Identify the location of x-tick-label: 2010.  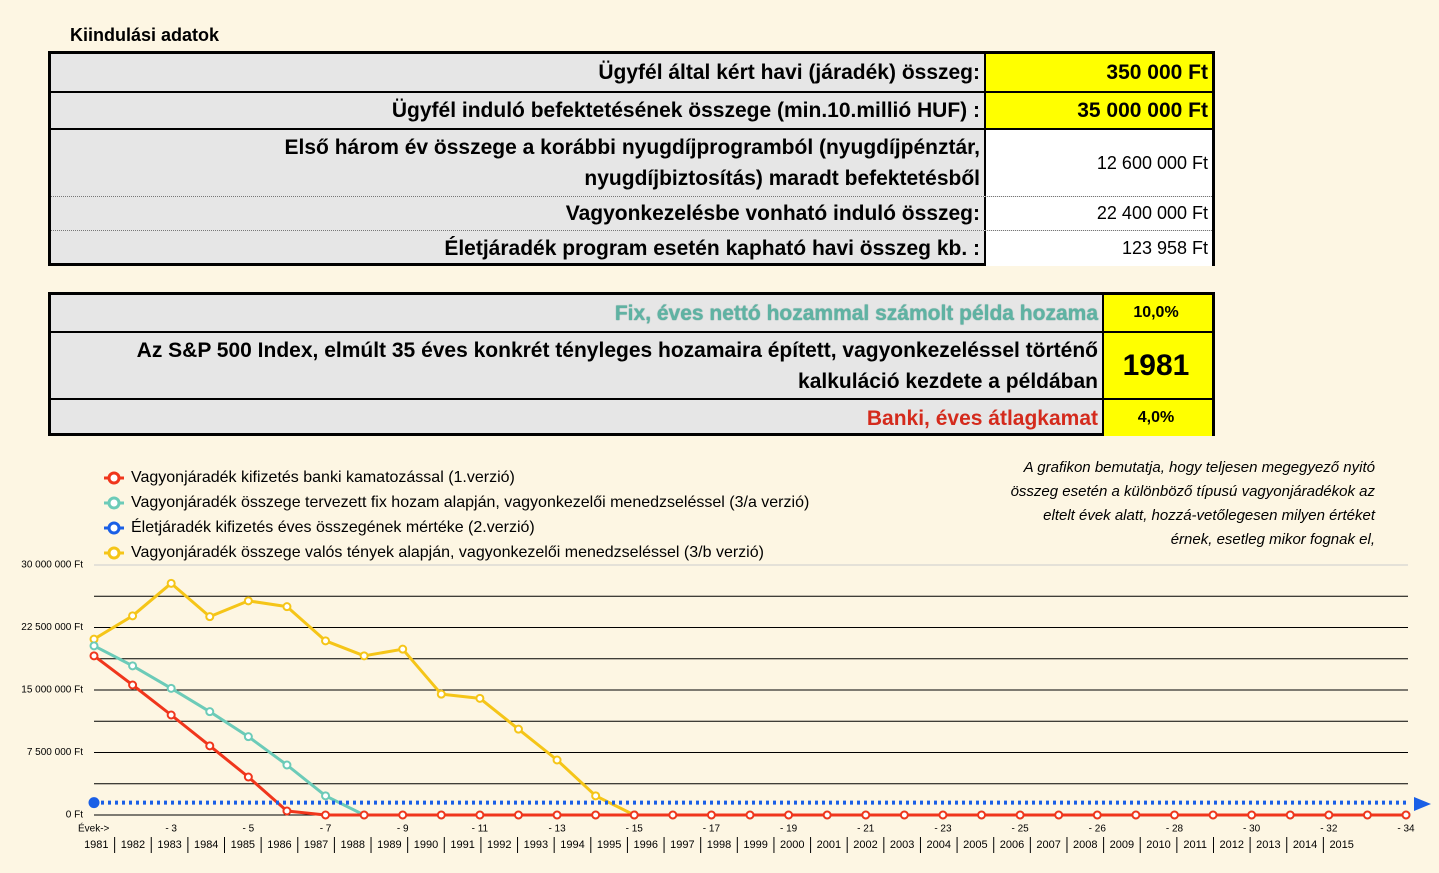
(1158, 845).